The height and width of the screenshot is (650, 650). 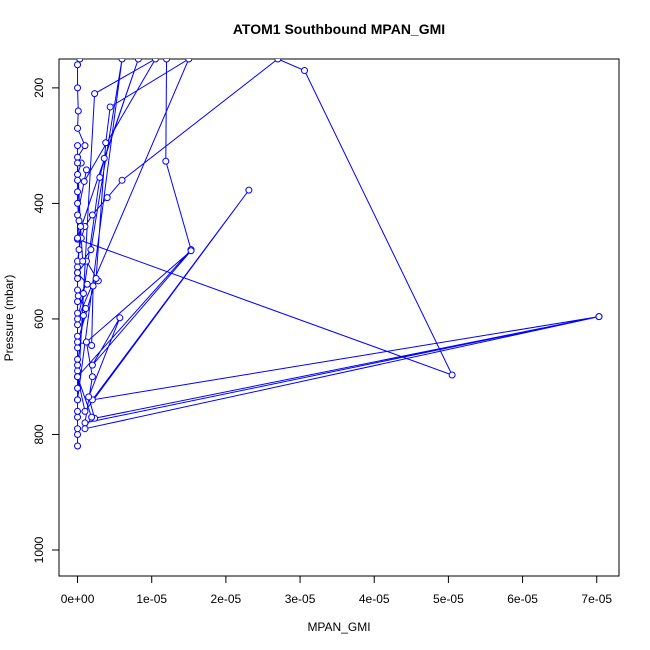 What do you see at coordinates (9, 318) in the screenshot?
I see `y-axis-label: Pressure (mbar)` at bounding box center [9, 318].